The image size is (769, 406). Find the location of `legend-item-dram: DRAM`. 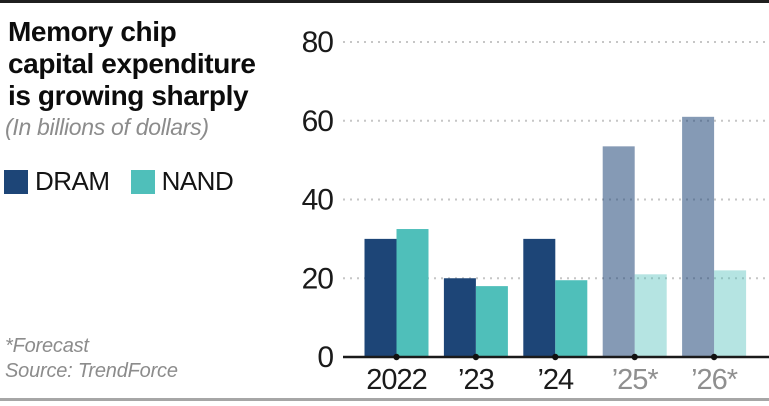

legend-item-dram: DRAM is located at coordinates (57, 181).